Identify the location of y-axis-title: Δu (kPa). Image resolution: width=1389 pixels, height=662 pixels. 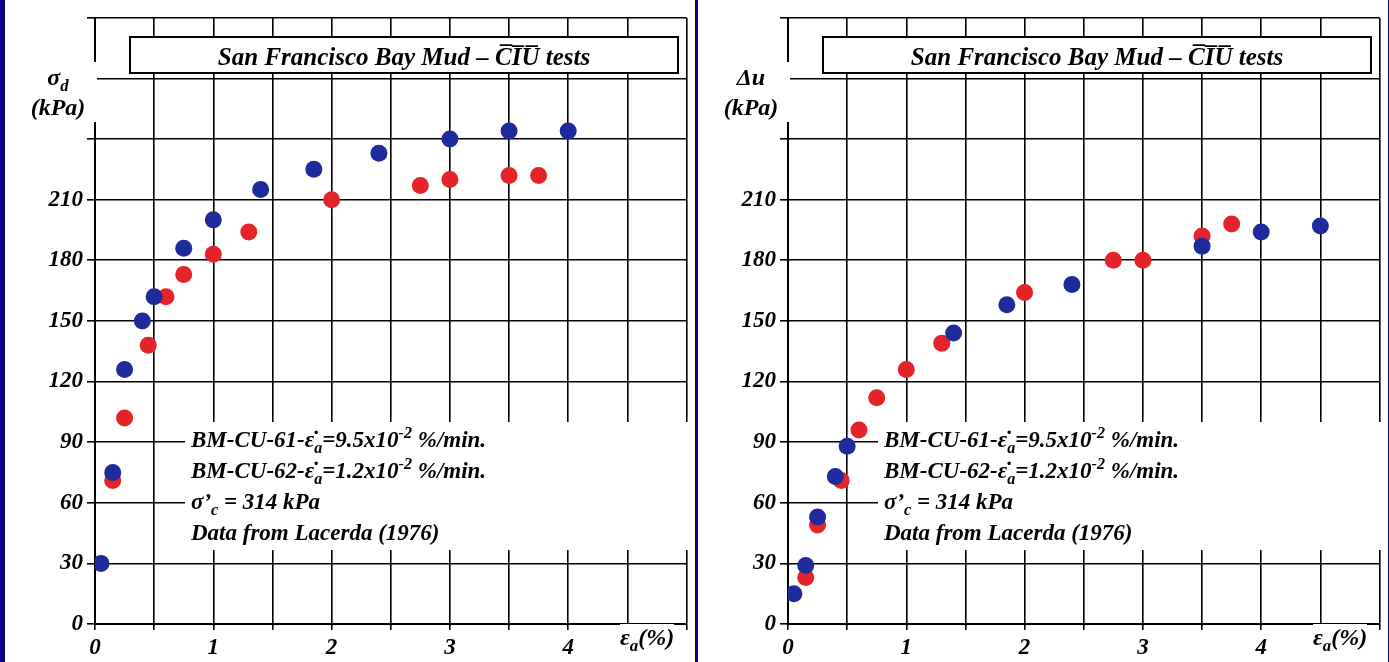
(751, 92).